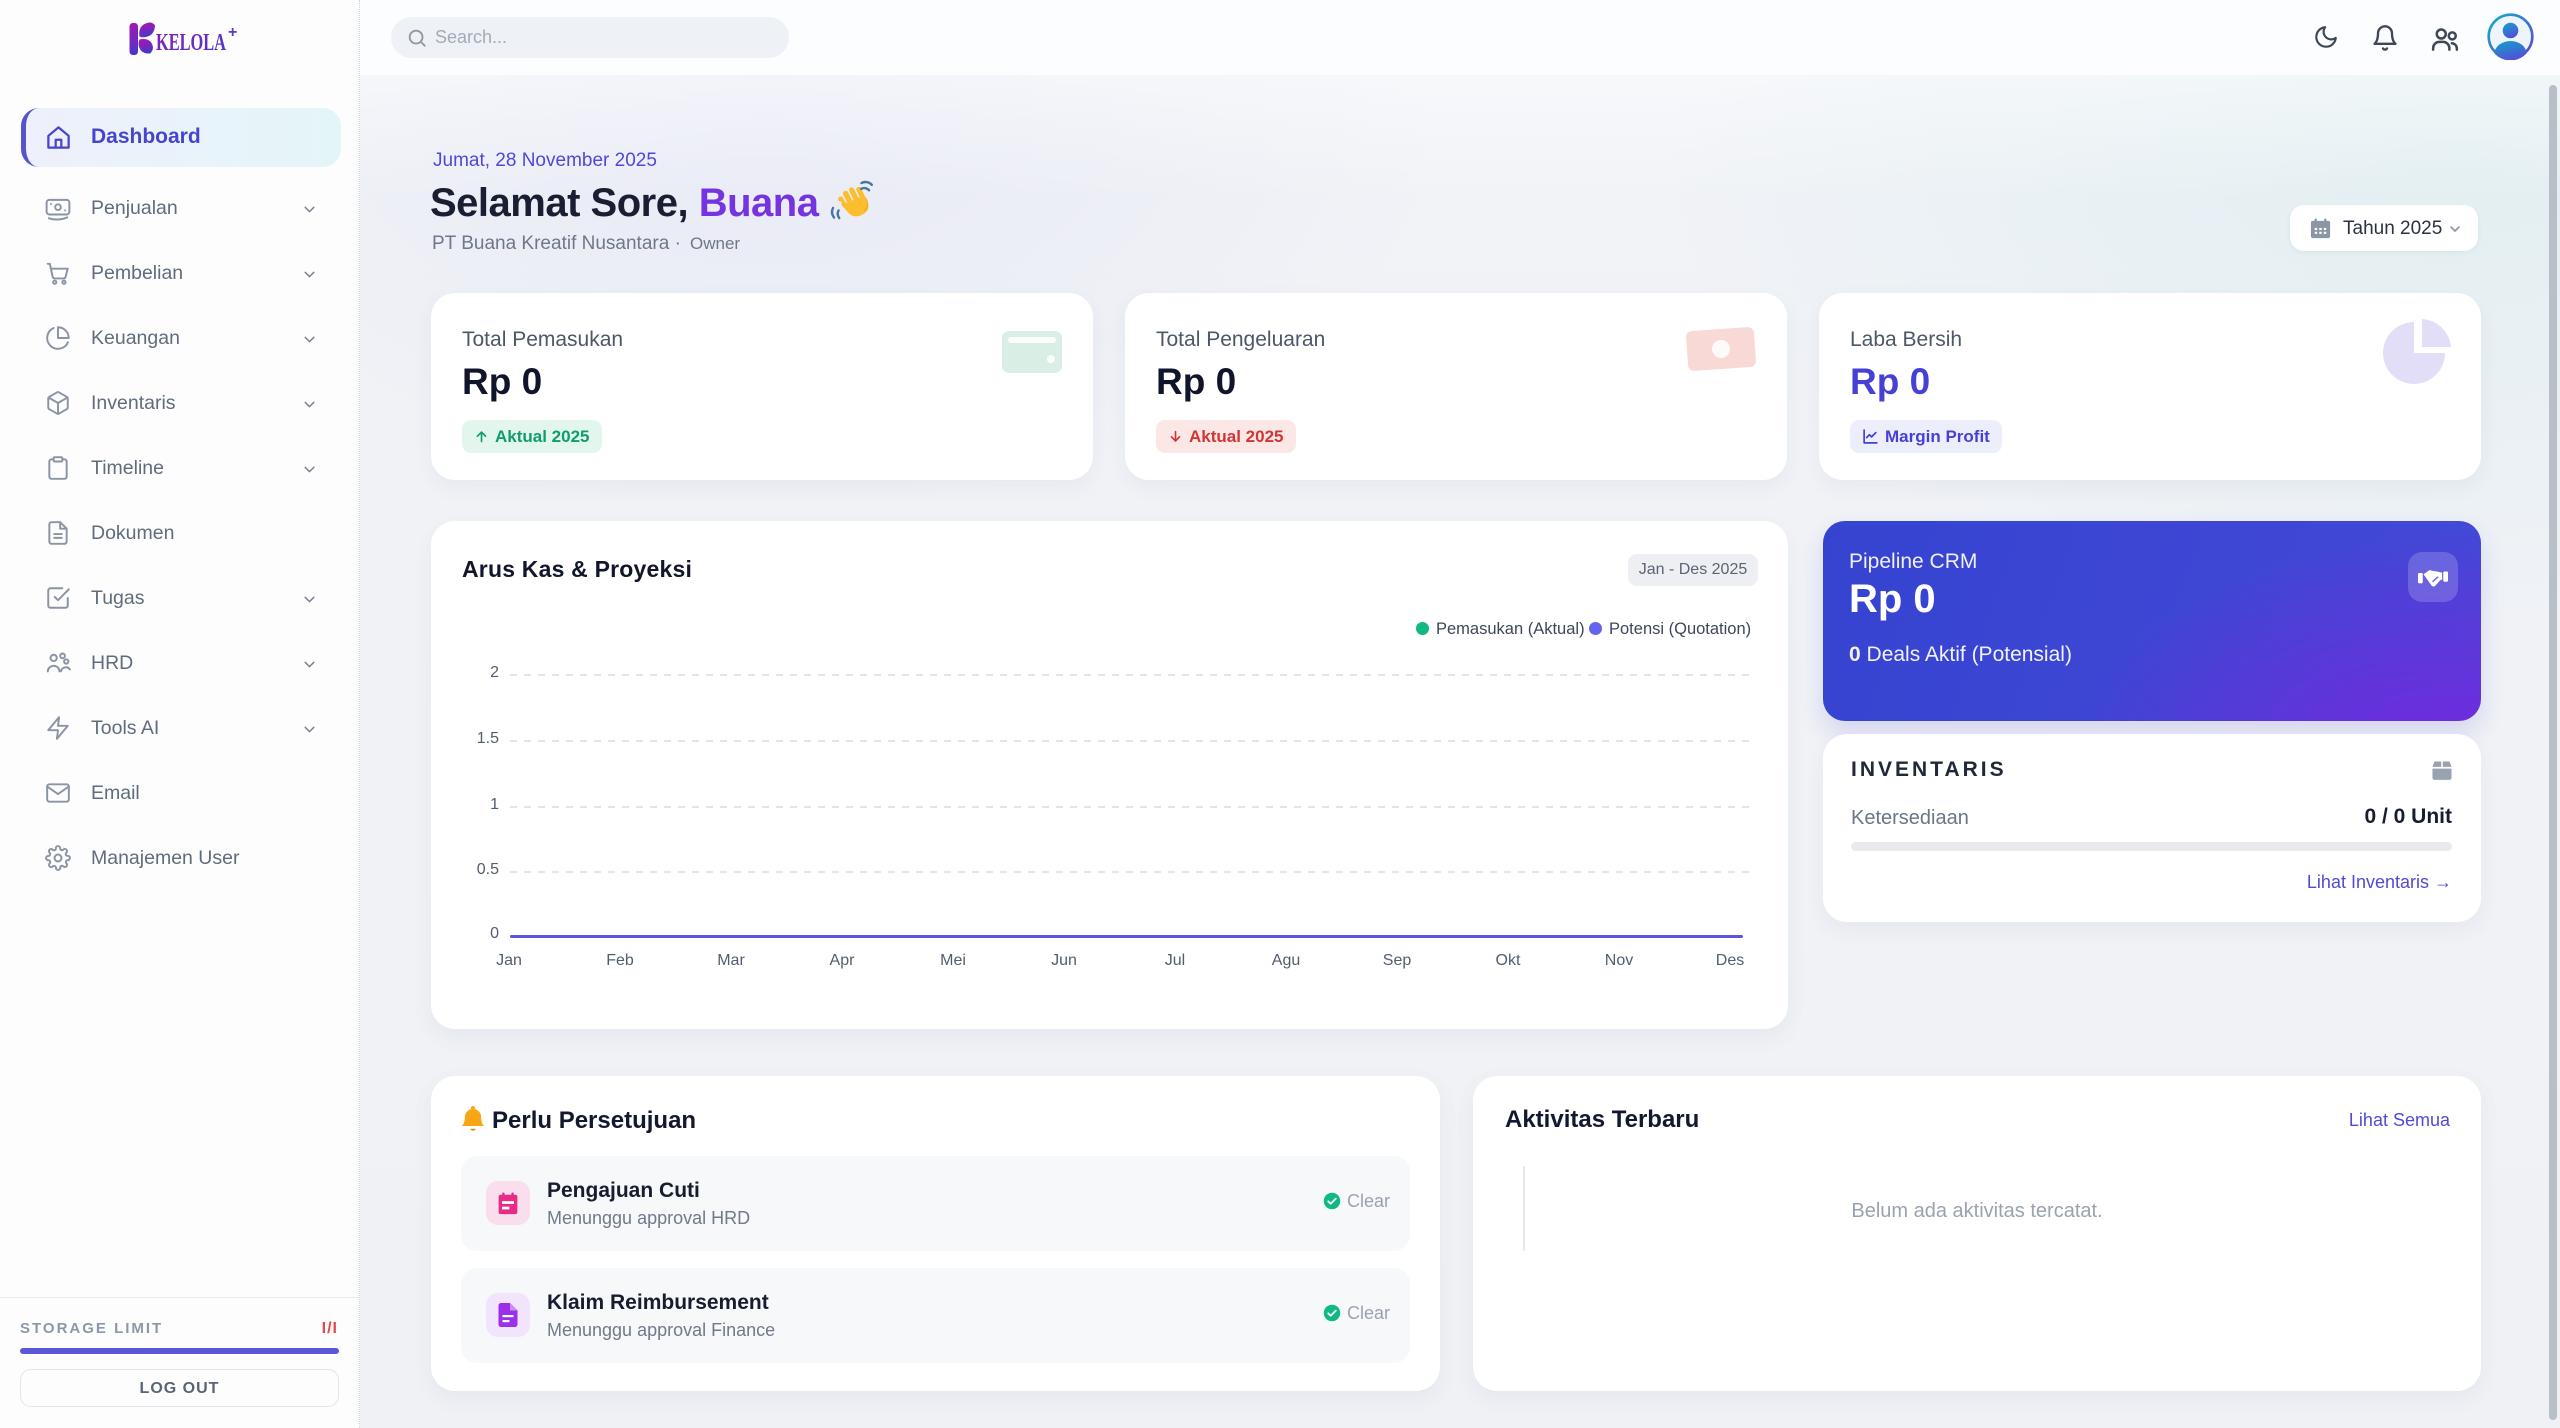  Describe the element at coordinates (191, 43) in the screenshot. I see `svg-text: KELOLA` at that location.